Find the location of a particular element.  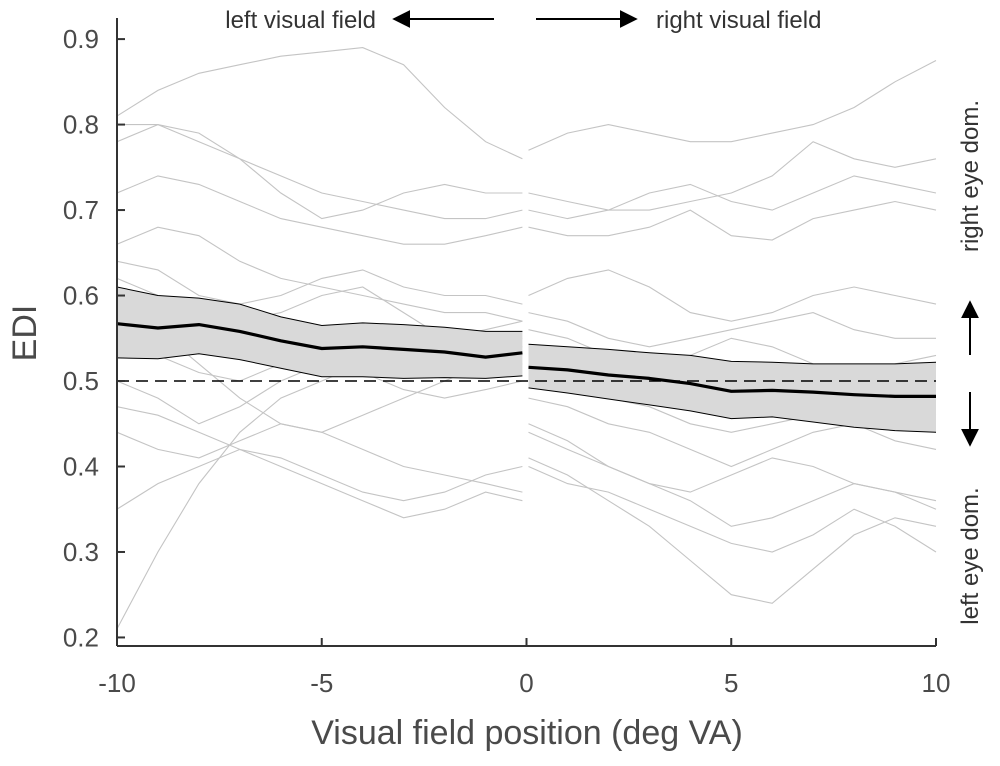

y-tick-label: 0.6 is located at coordinates (81, 296).